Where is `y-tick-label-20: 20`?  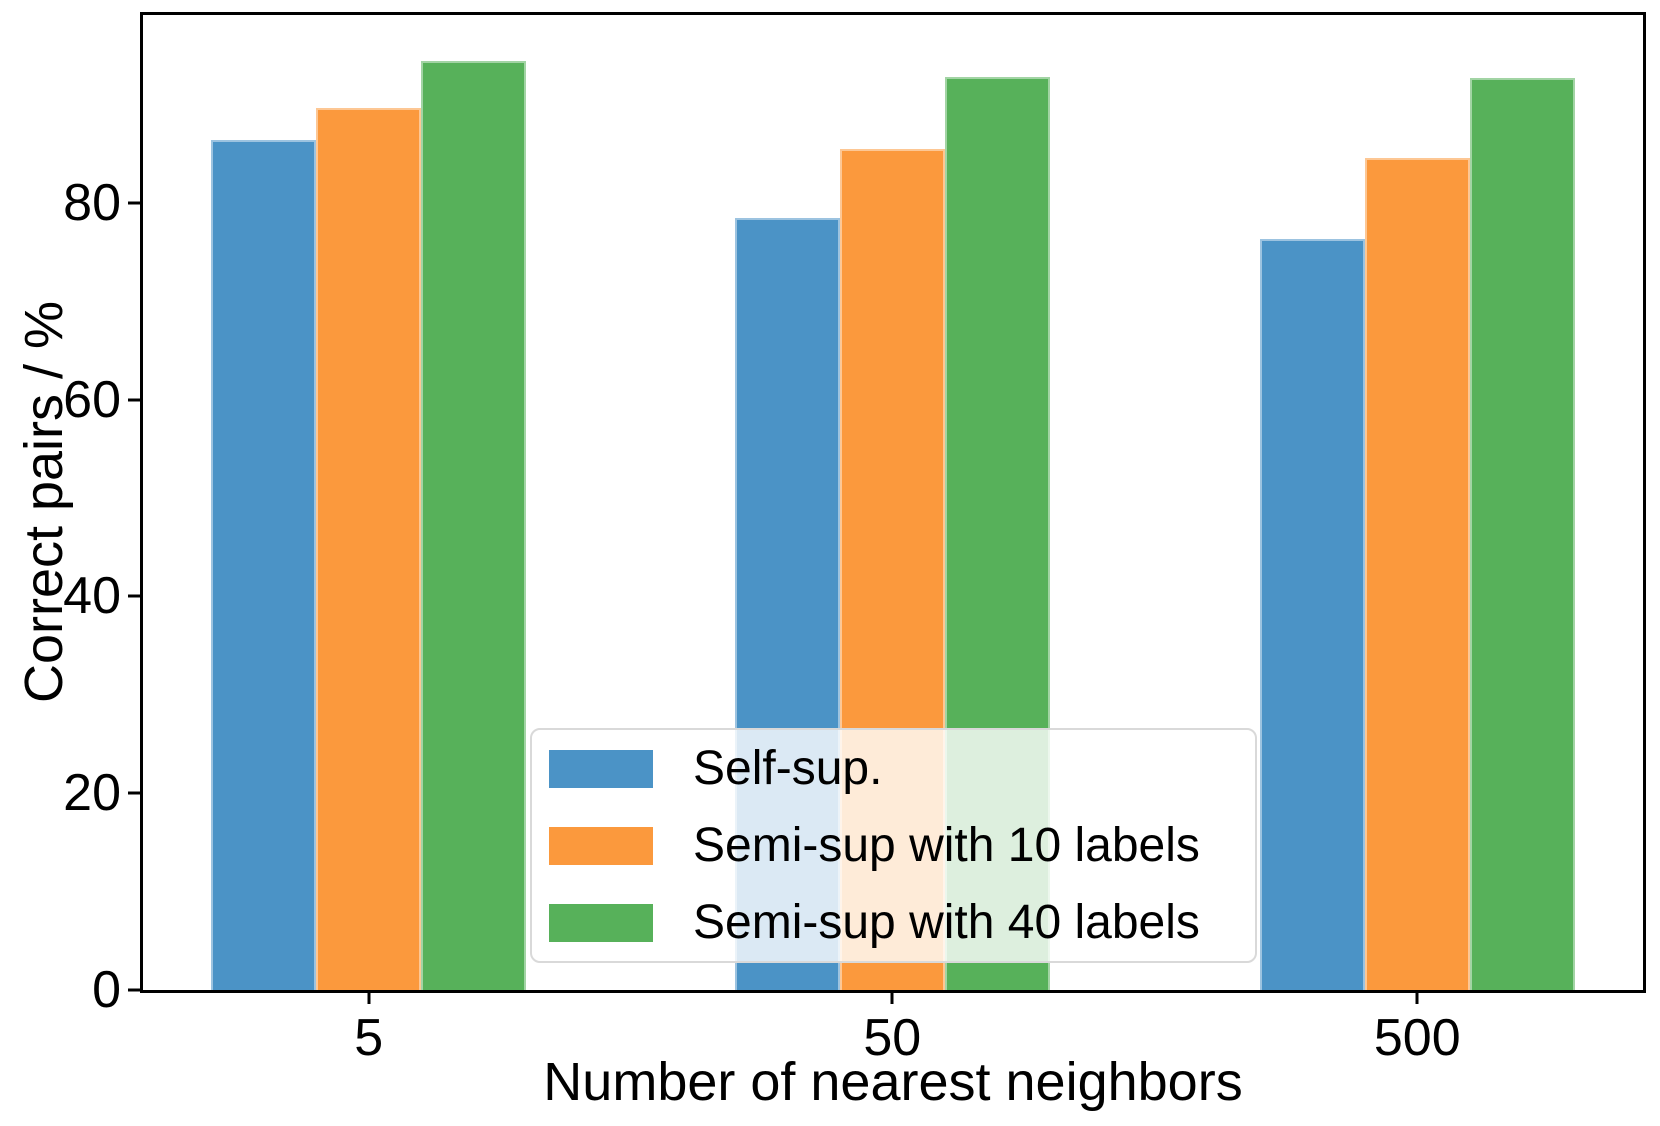
y-tick-label-20: 20 is located at coordinates (92, 793).